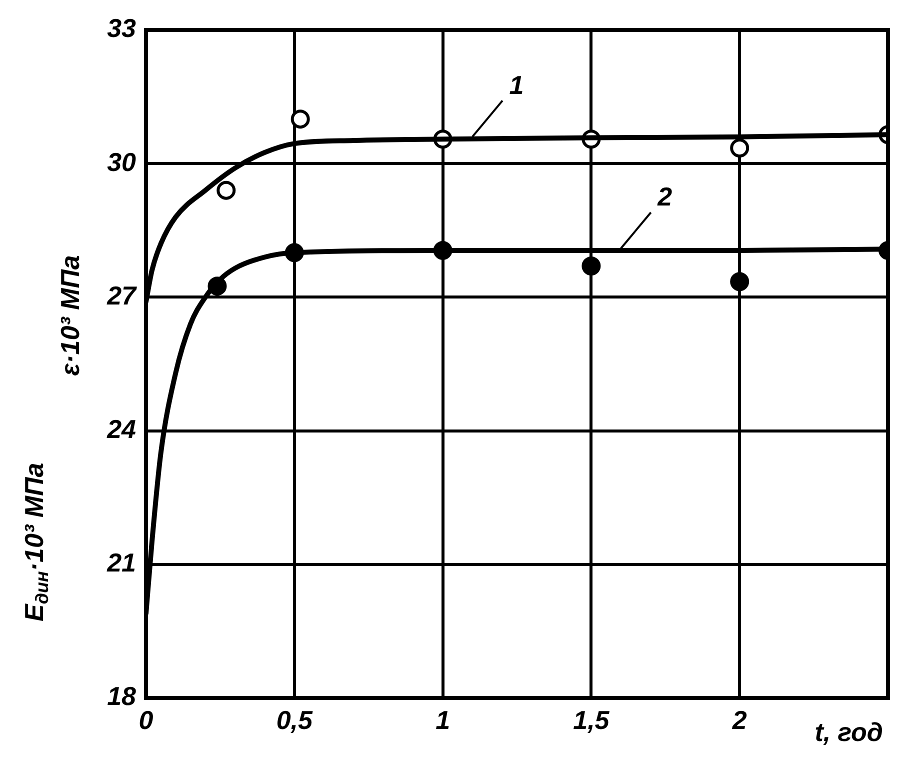  I want to click on annotation: 1, so click(516, 85).